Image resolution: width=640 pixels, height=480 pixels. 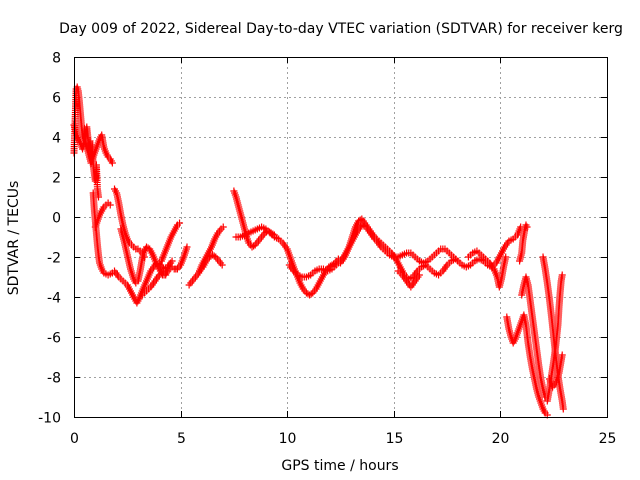 What do you see at coordinates (14, 238) in the screenshot?
I see `y-axis-label: SDTVAR / TECUs` at bounding box center [14, 238].